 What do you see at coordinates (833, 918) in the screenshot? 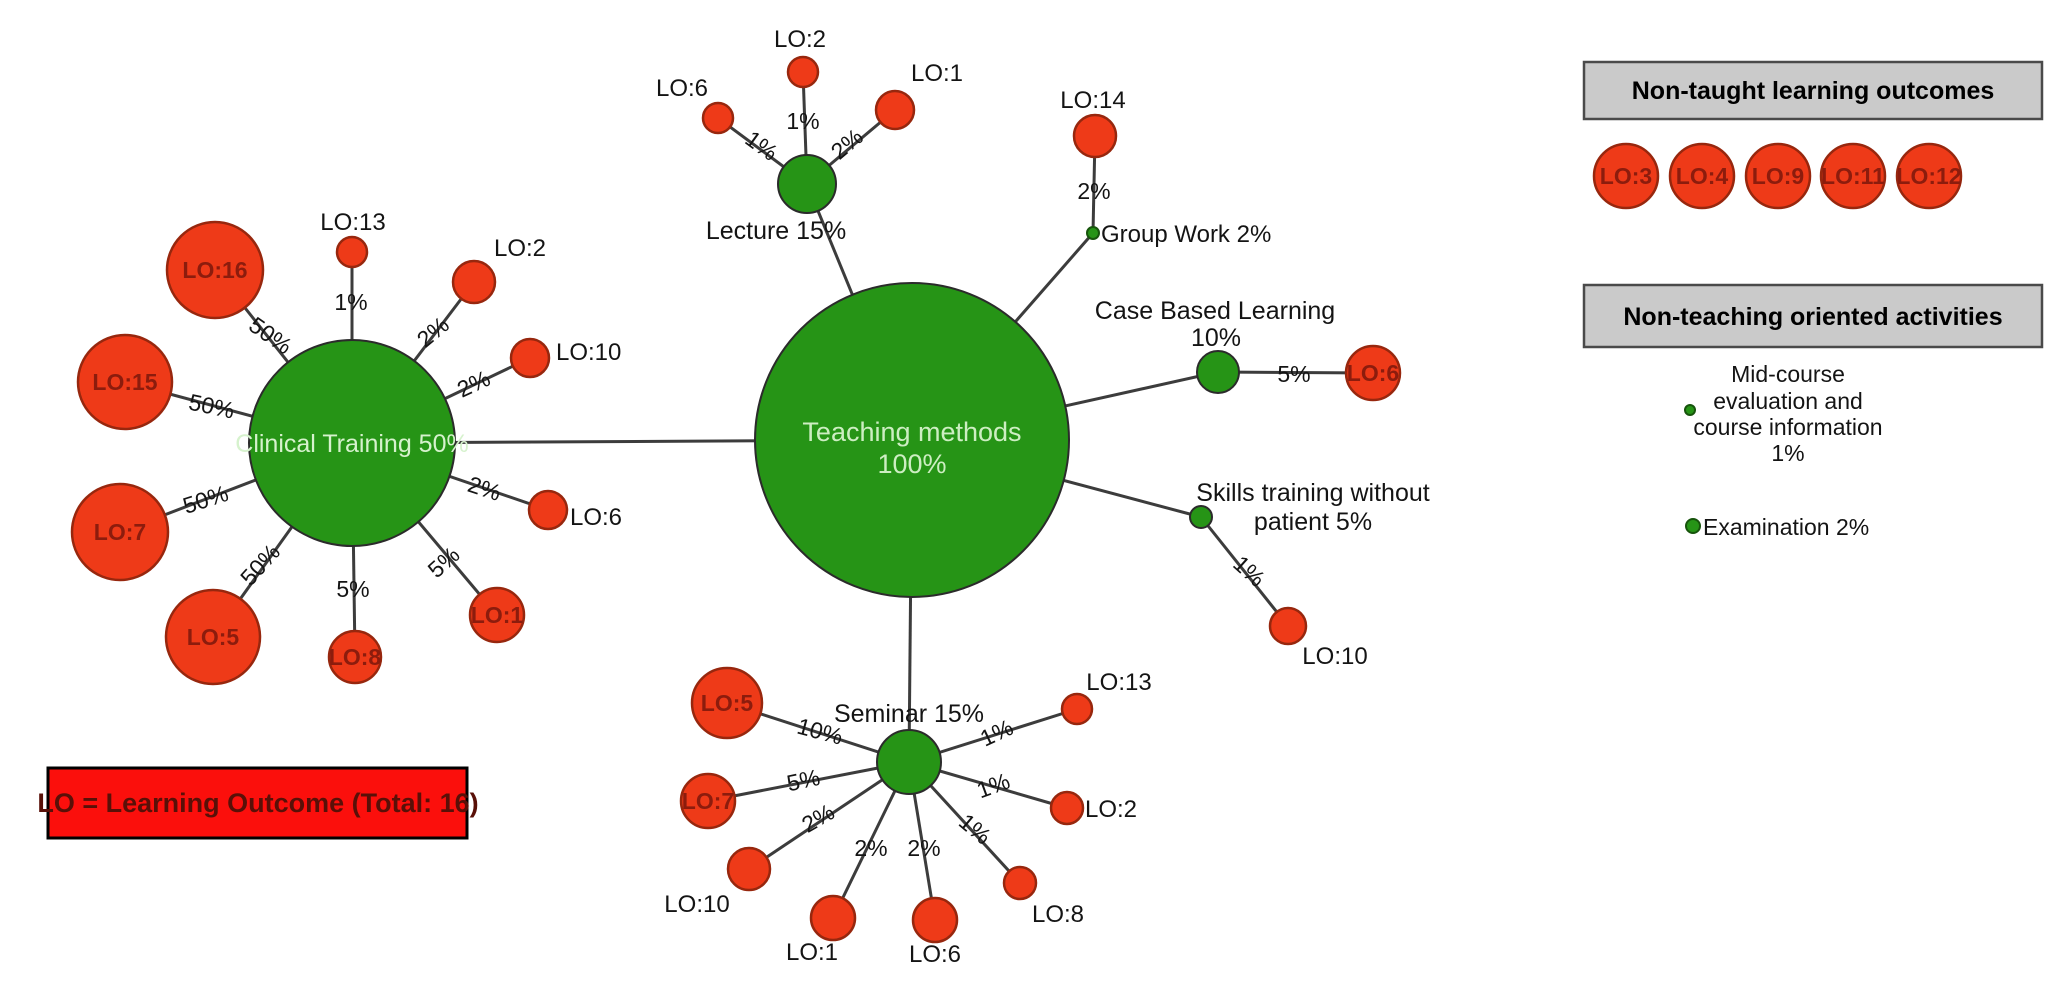
I see `seminar-lo1-node` at bounding box center [833, 918].